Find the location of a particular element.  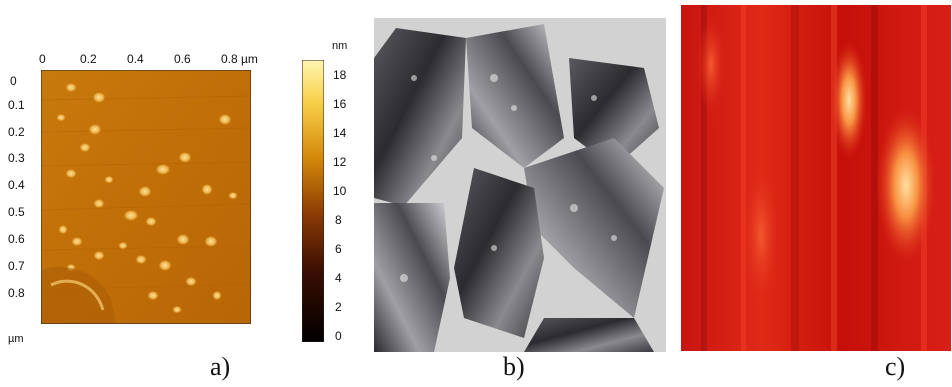

panel-b-caption: b) is located at coordinates (514, 366).